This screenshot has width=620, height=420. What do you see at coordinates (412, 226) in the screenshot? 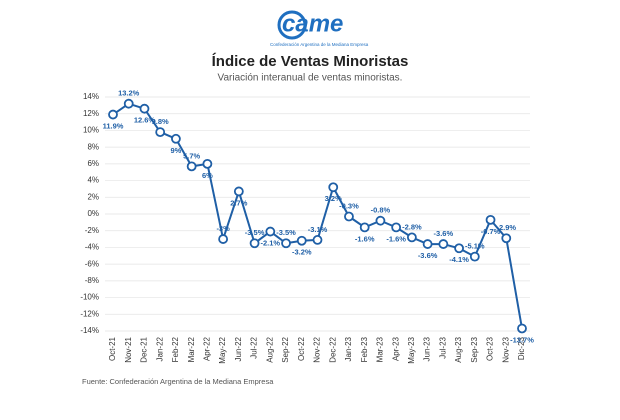
I see `data-label: -2.8%` at bounding box center [412, 226].